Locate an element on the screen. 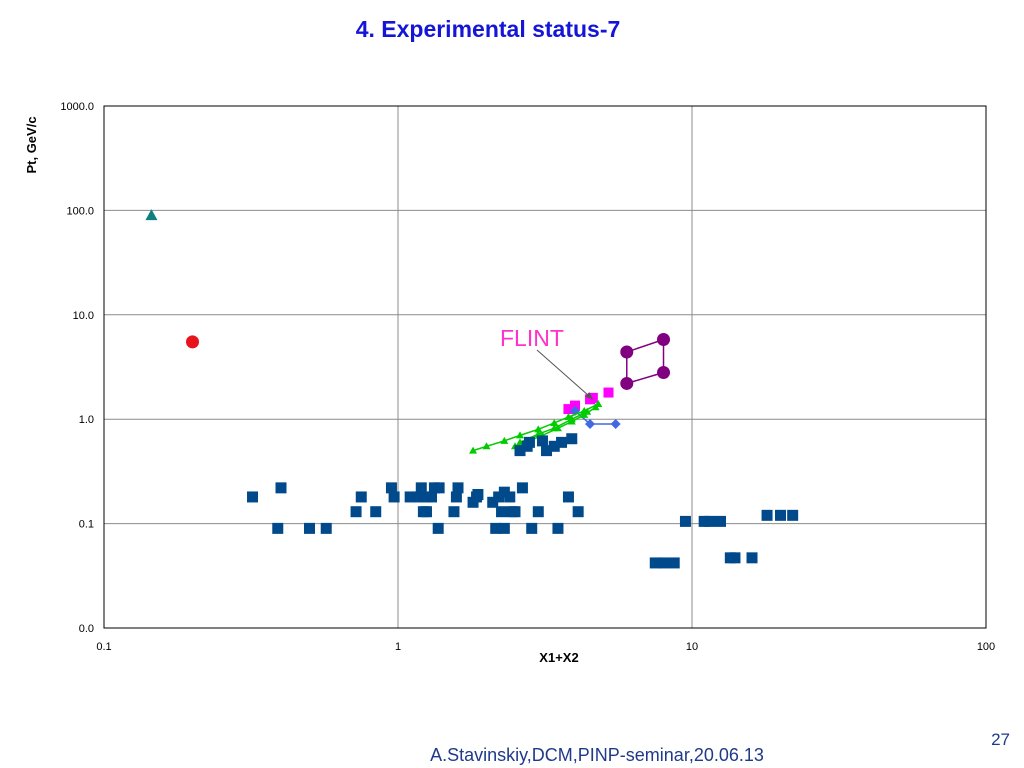 This screenshot has height=768, width=1024. circle-point-point is located at coordinates (193, 342).